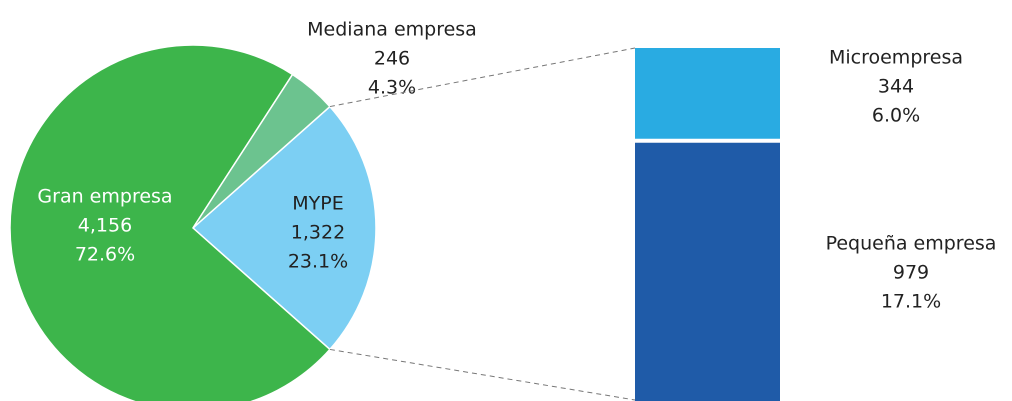 The image size is (1012, 401). What do you see at coordinates (911, 273) in the screenshot?
I see `value-label: 979` at bounding box center [911, 273].